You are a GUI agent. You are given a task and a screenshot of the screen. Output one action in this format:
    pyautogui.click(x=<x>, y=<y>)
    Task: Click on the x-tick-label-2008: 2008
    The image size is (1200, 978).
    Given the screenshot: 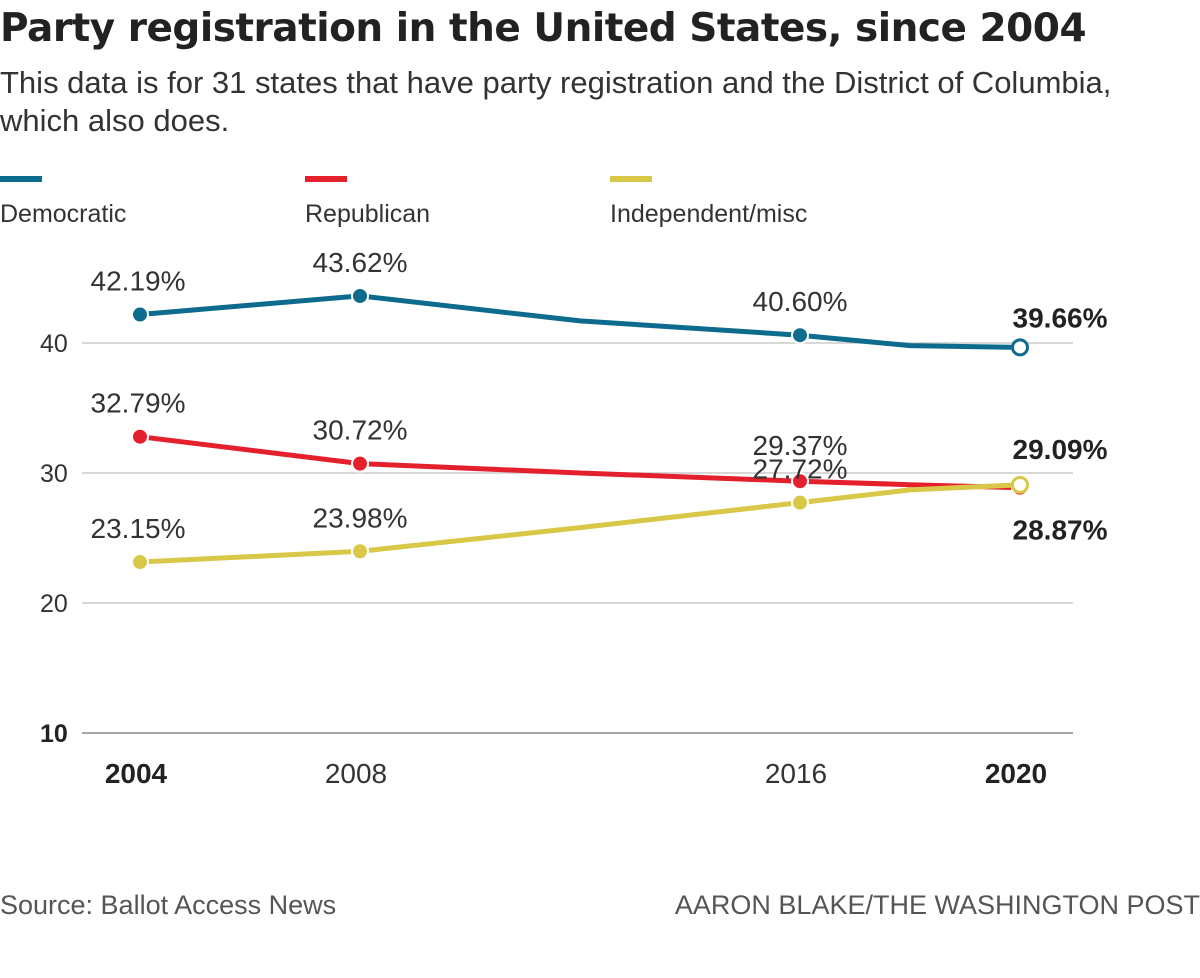 What is the action you would take?
    pyautogui.click(x=356, y=773)
    